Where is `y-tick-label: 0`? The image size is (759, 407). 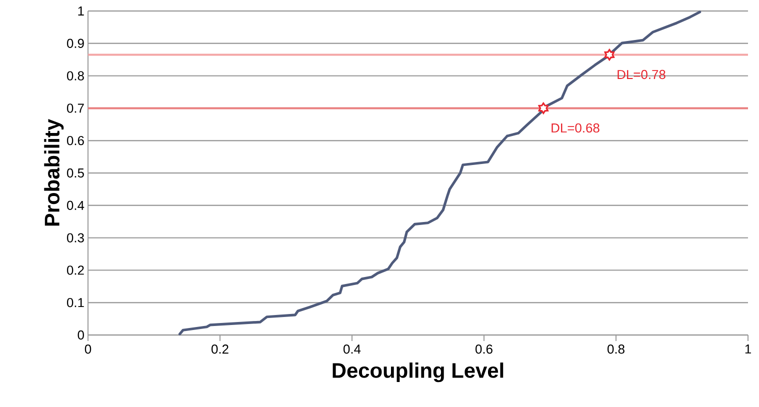
y-tick-label: 0 is located at coordinates (81, 335).